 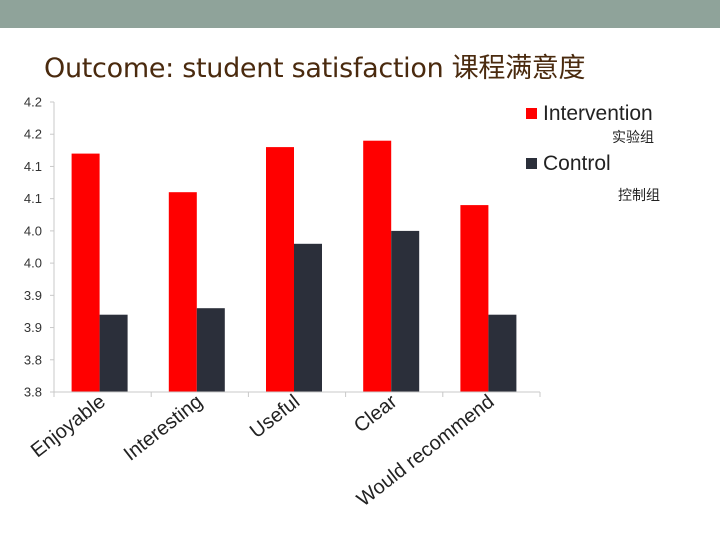 I want to click on legend-swatch-control, so click(x=531, y=163).